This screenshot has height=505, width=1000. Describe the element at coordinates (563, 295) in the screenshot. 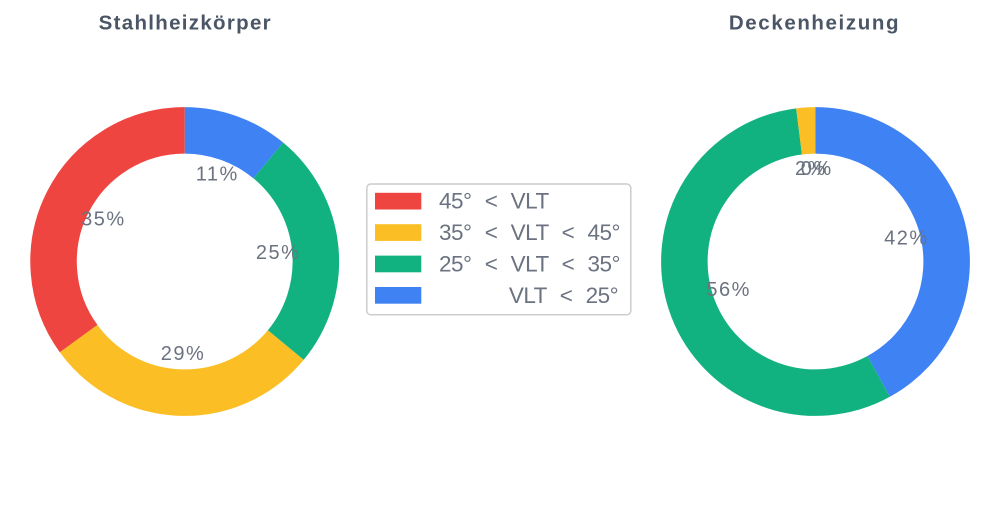

I see `svg-text: VLT < 25°` at that location.